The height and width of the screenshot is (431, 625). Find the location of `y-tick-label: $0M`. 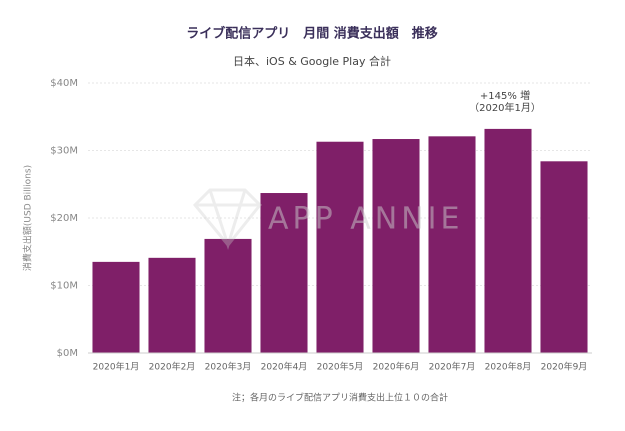

y-tick-label: $0M is located at coordinates (67, 353).